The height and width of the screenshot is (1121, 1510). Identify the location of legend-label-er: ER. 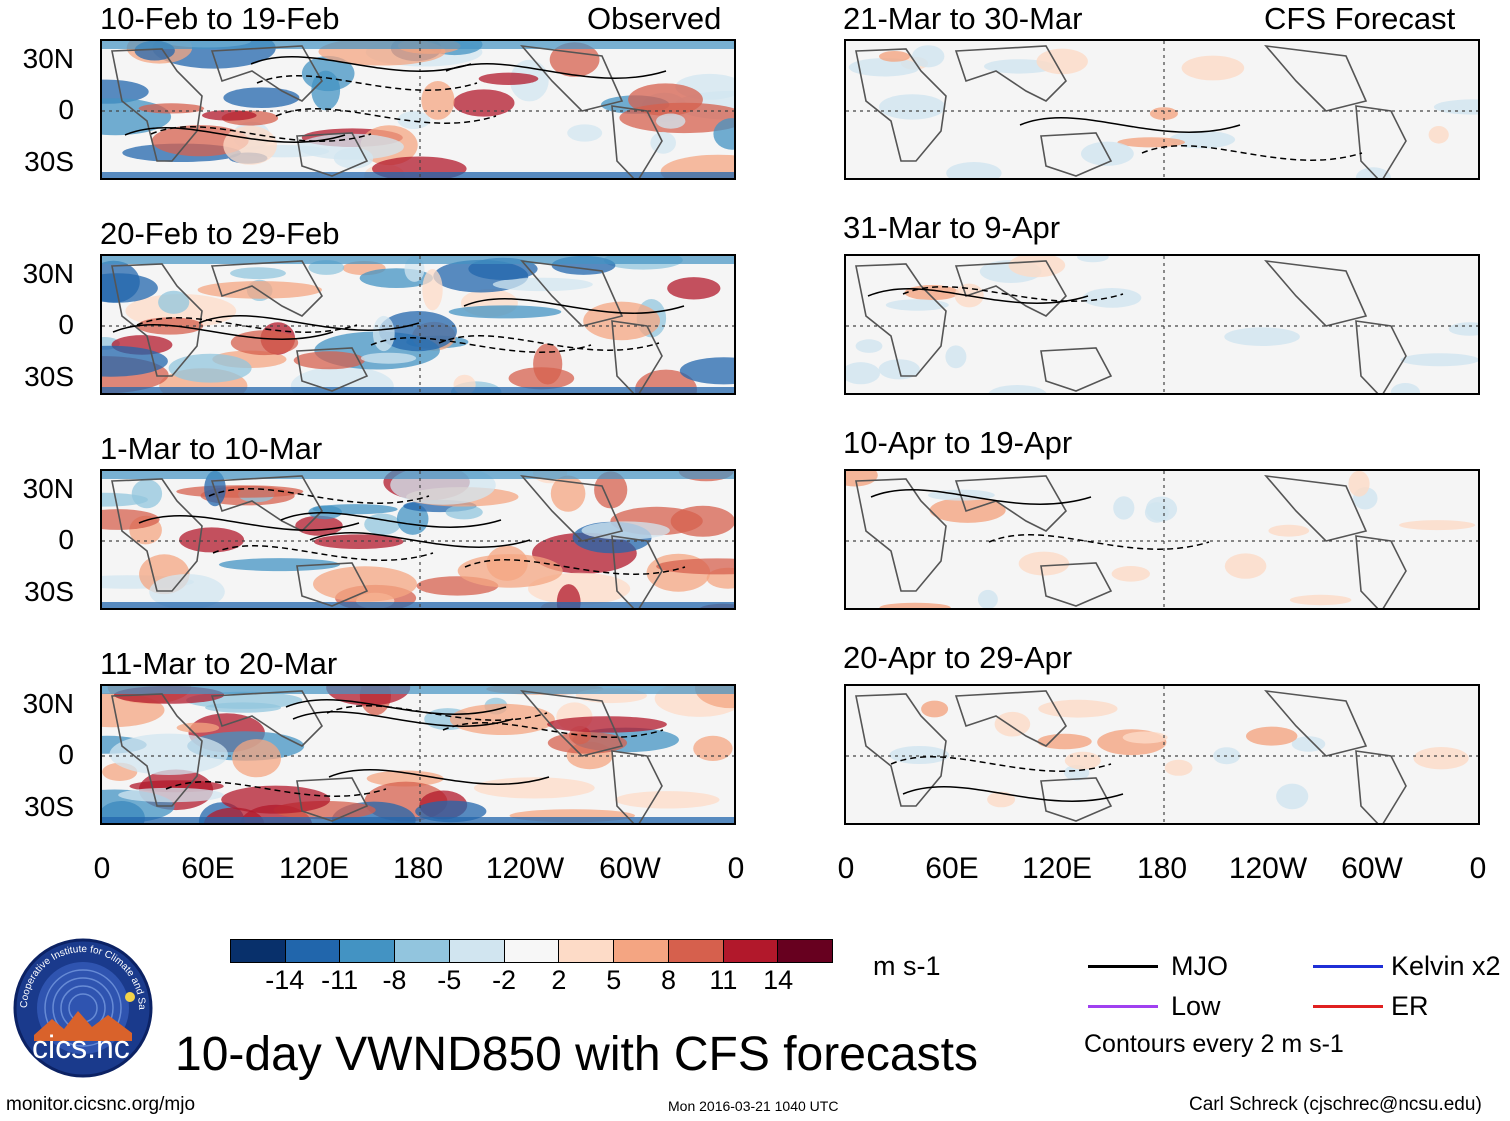
(1410, 1006).